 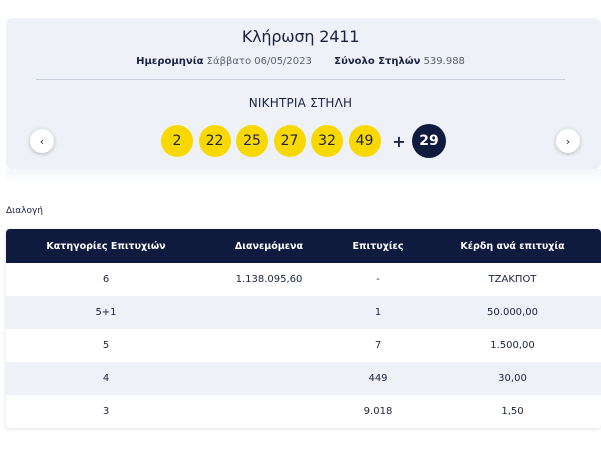 I want to click on cell-prize: 1.500,00, so click(x=512, y=345).